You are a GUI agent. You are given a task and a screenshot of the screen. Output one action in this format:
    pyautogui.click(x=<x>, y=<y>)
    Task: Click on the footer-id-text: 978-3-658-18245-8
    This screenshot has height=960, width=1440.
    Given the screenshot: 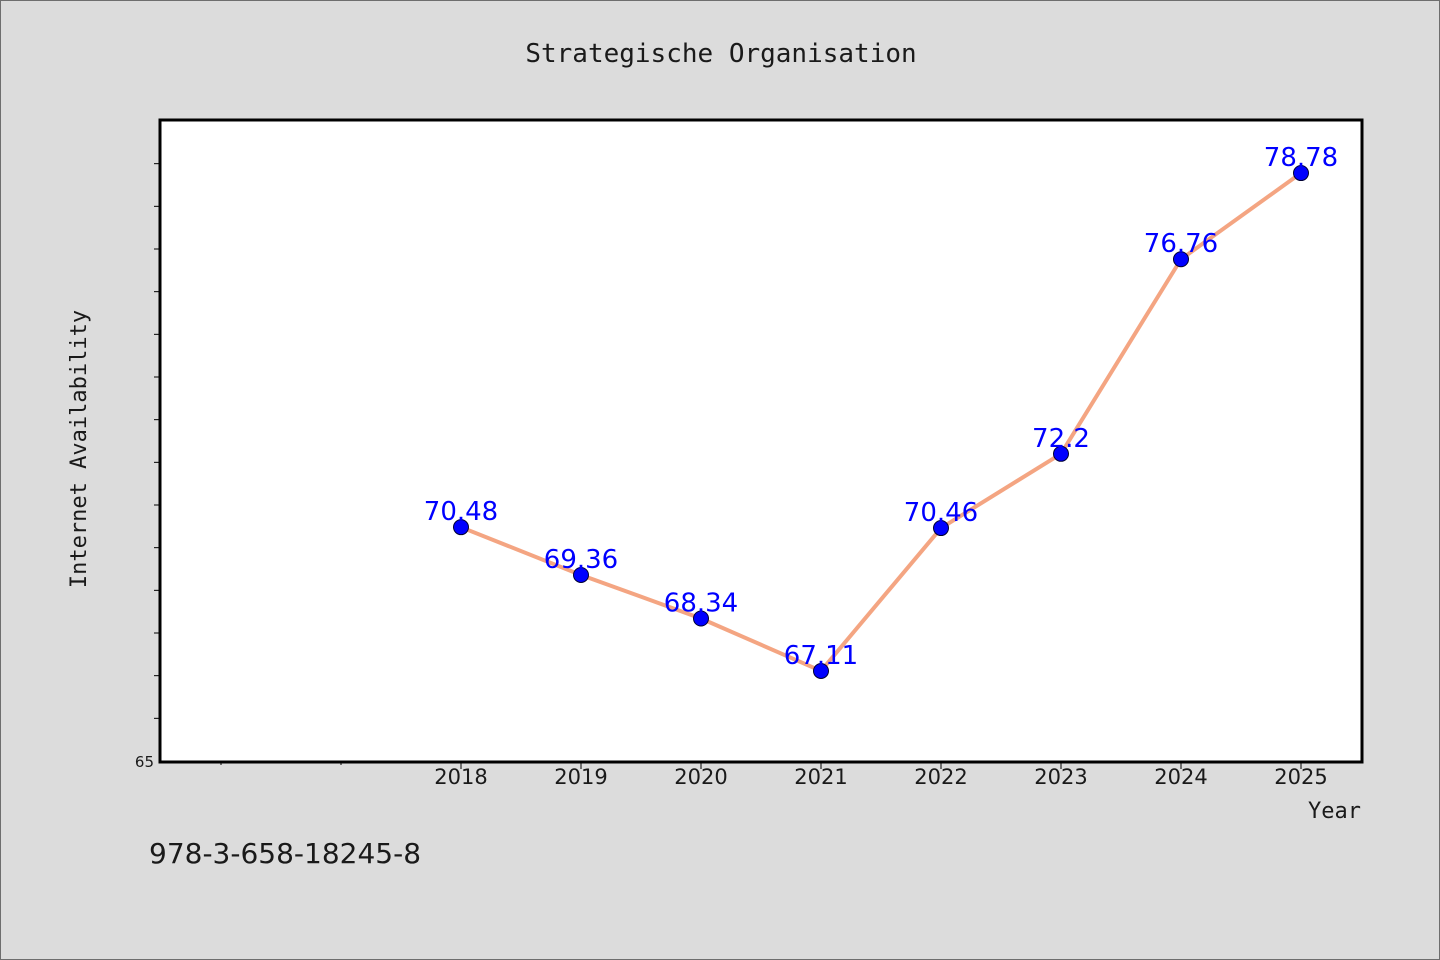 What is the action you would take?
    pyautogui.click(x=285, y=853)
    